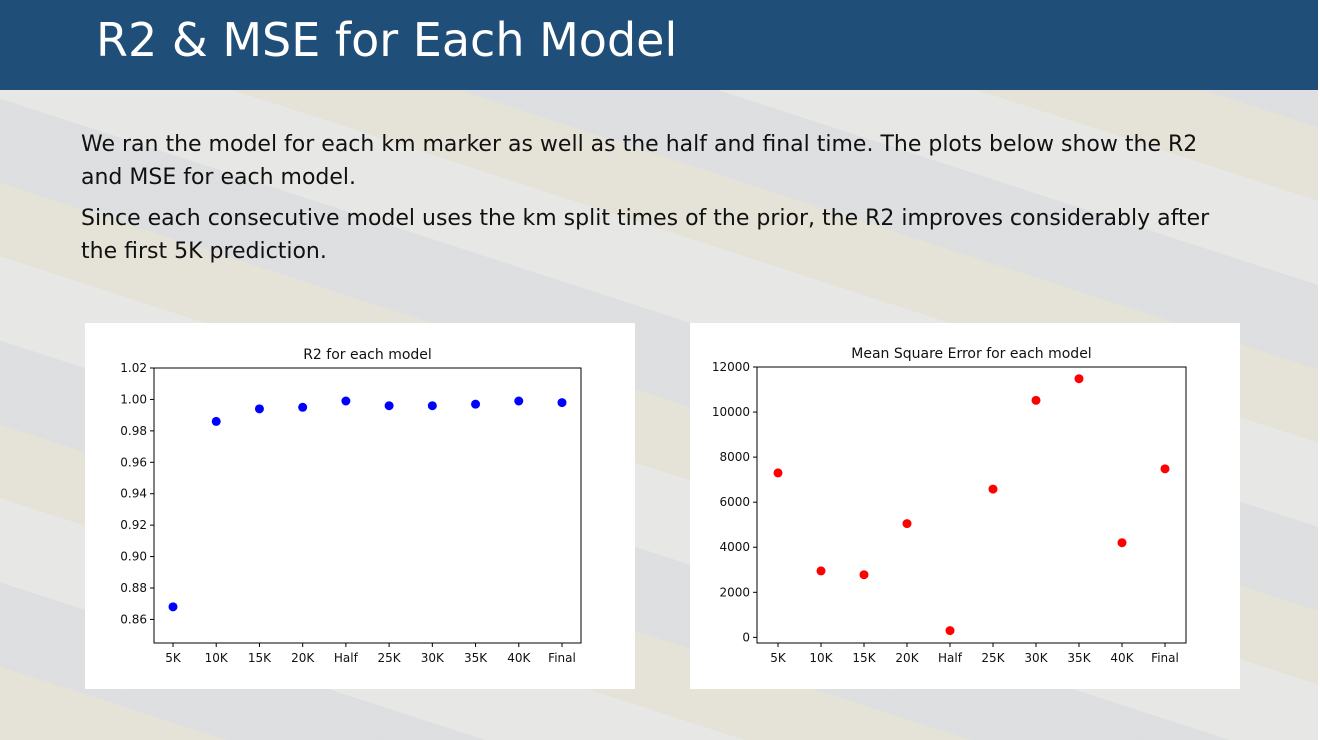 The height and width of the screenshot is (740, 1320). Describe the element at coordinates (1079, 658) in the screenshot. I see `mse-x-tick-label: 35K` at that location.